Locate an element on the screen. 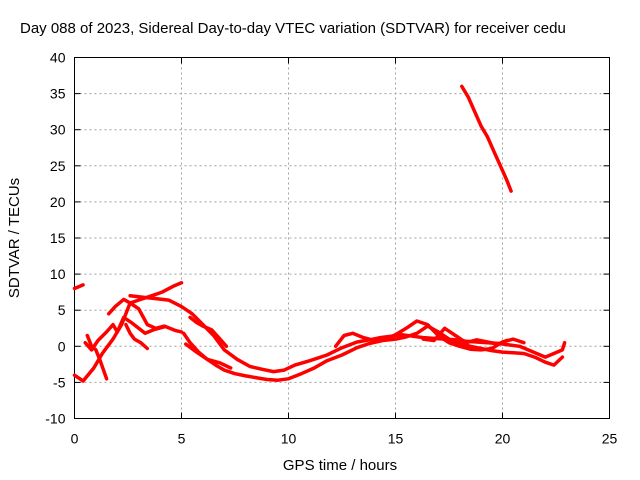  series-track-l is located at coordinates (465, 336).